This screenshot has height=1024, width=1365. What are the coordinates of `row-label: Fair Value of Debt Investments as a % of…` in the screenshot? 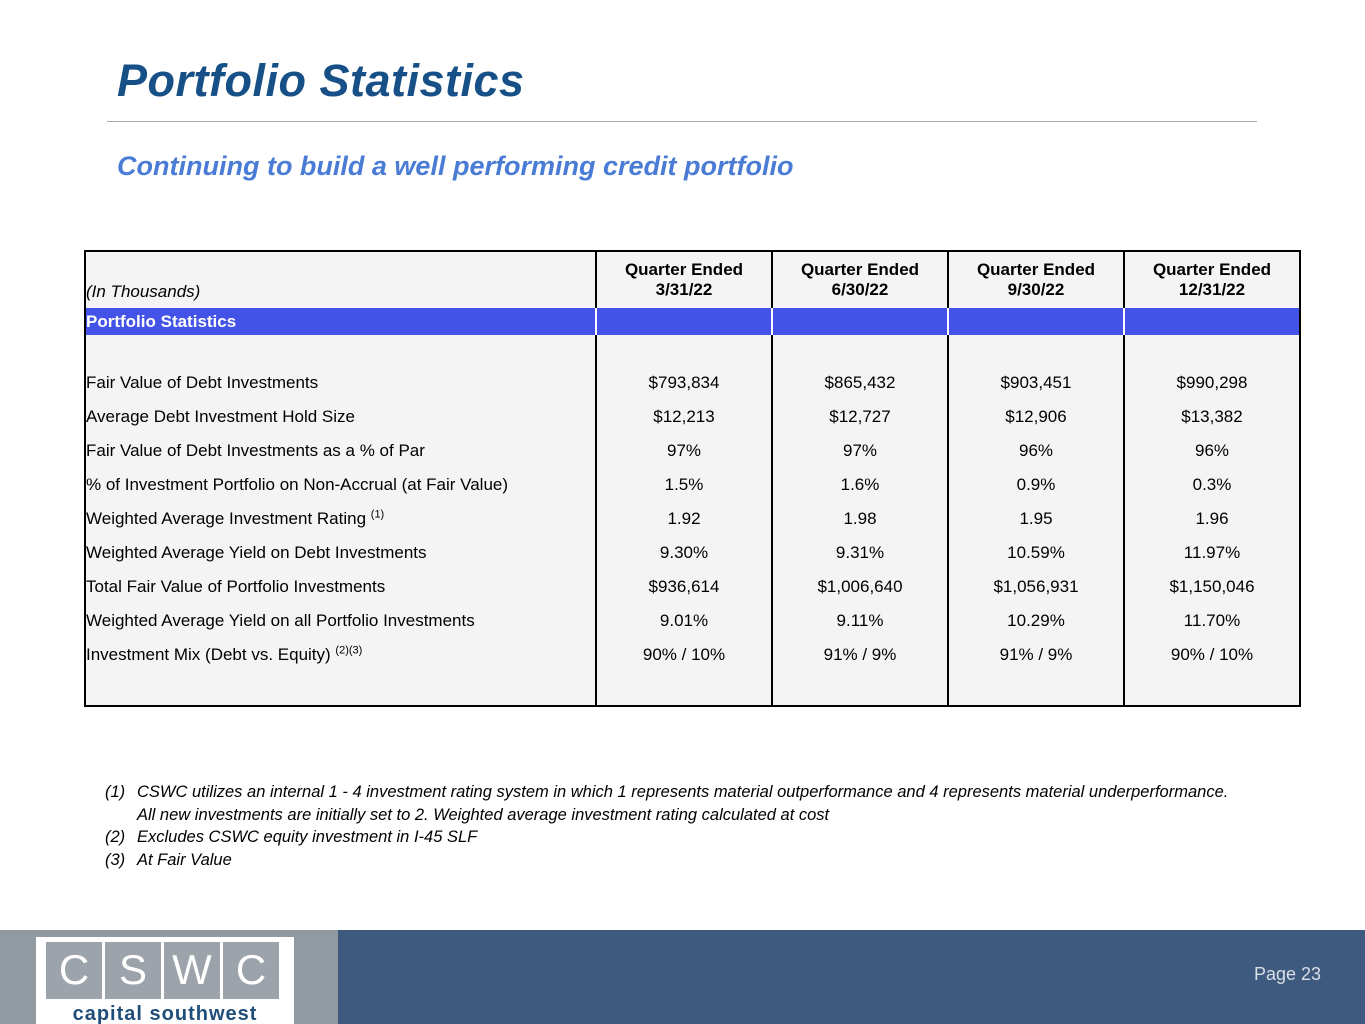 It's located at (340, 451).